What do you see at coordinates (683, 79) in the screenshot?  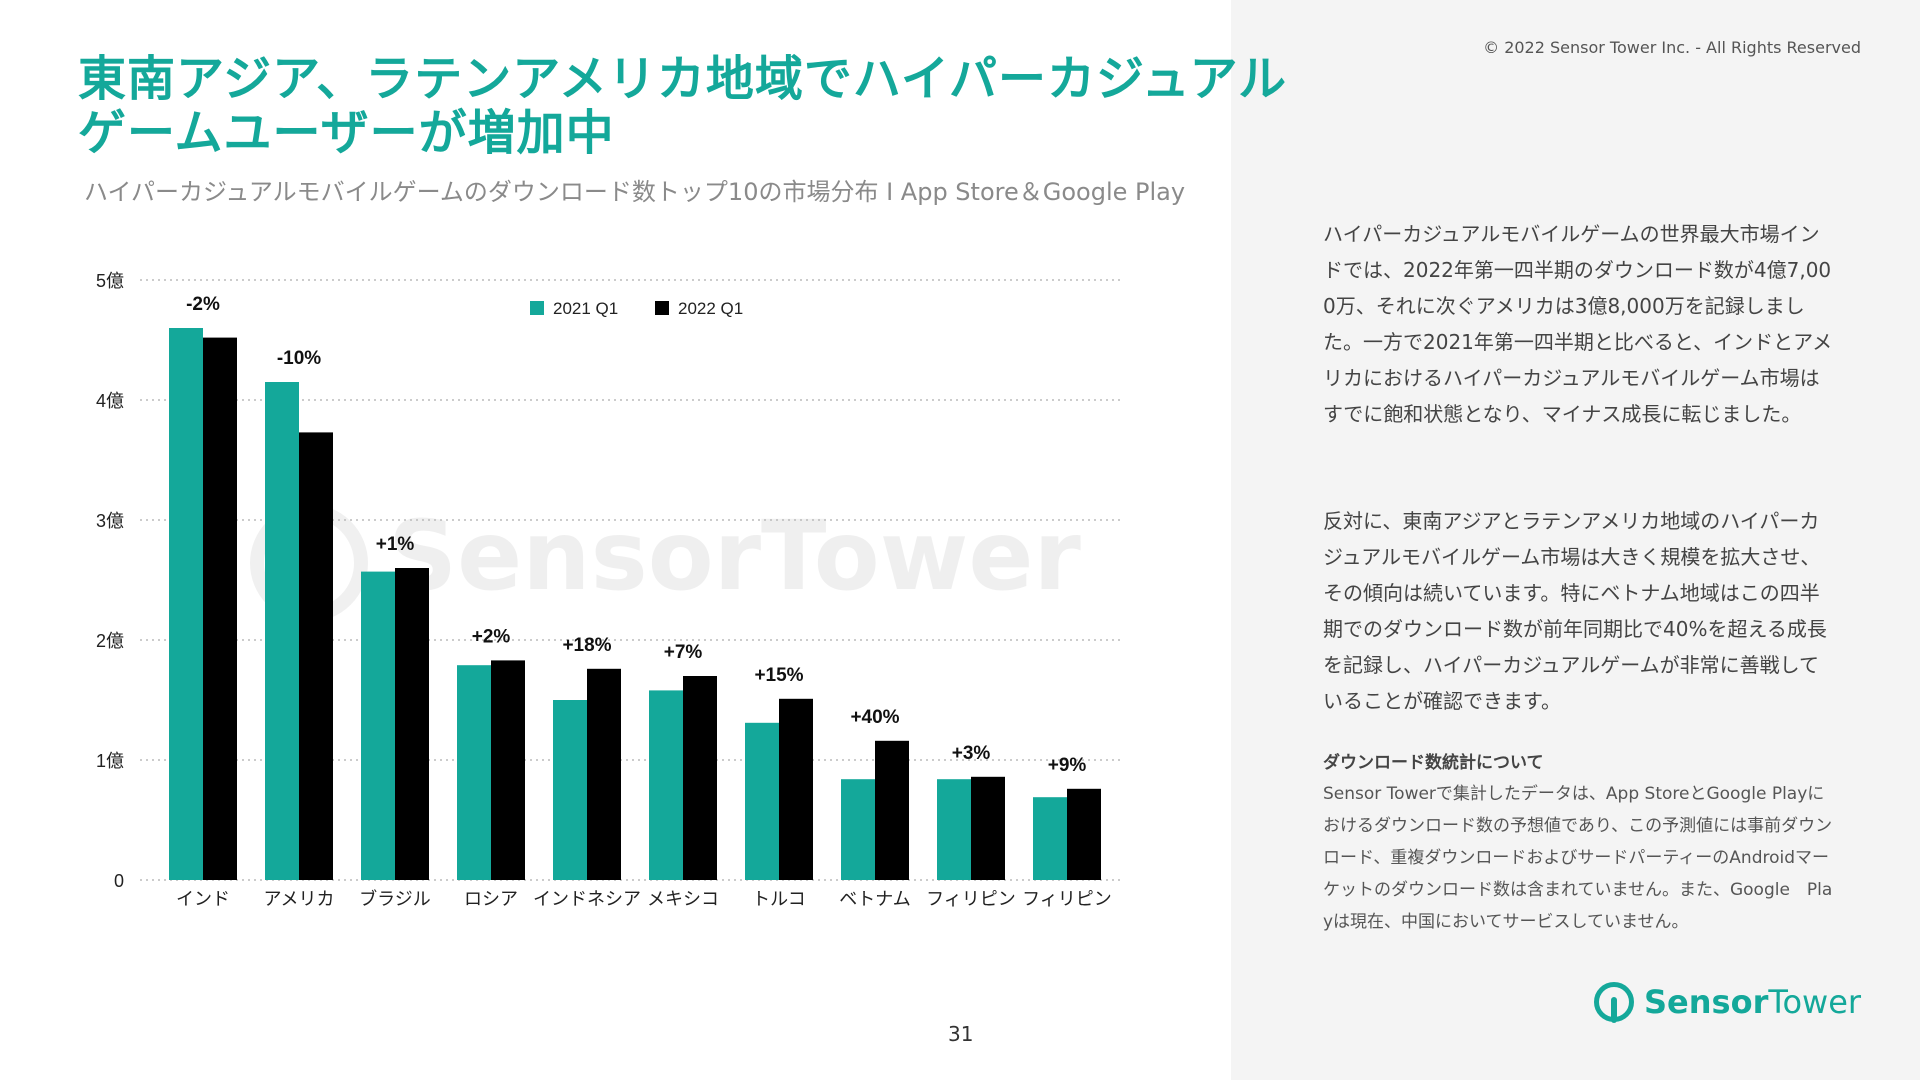 I see `title-line-1: 東南アジア、ラテンアメリカ地域でハイパーカジュアル` at bounding box center [683, 79].